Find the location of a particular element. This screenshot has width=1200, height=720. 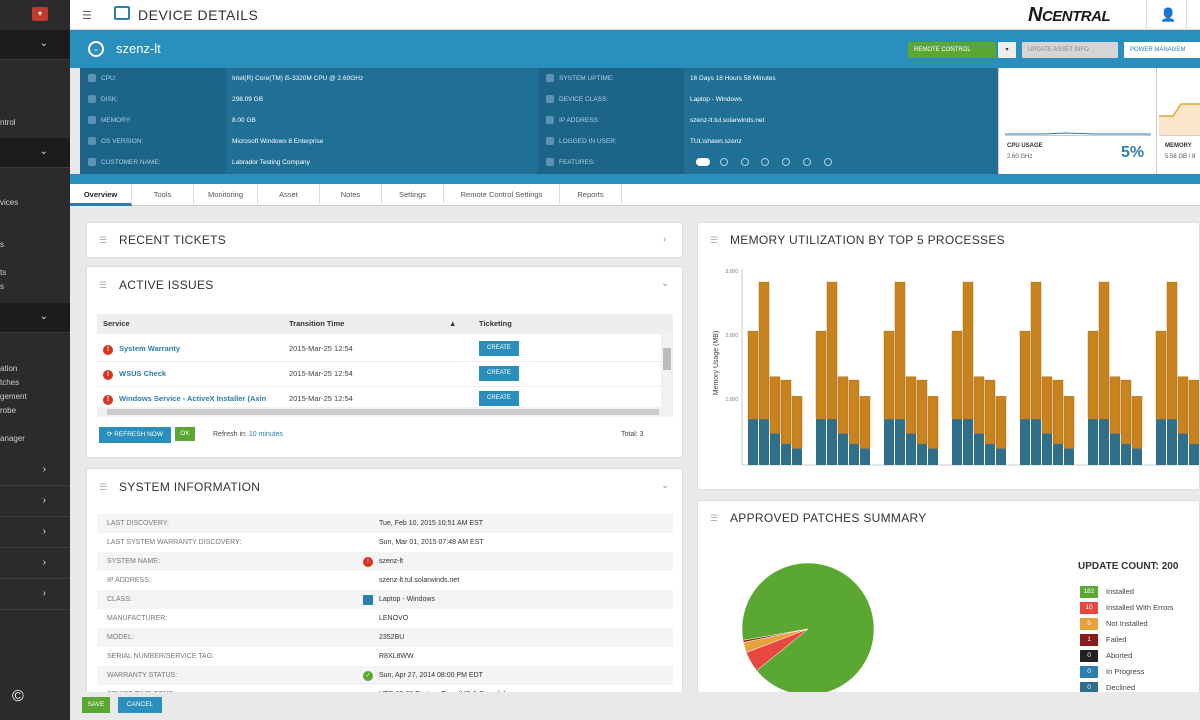

memory-label: MEMORY is located at coordinates (1178, 146).